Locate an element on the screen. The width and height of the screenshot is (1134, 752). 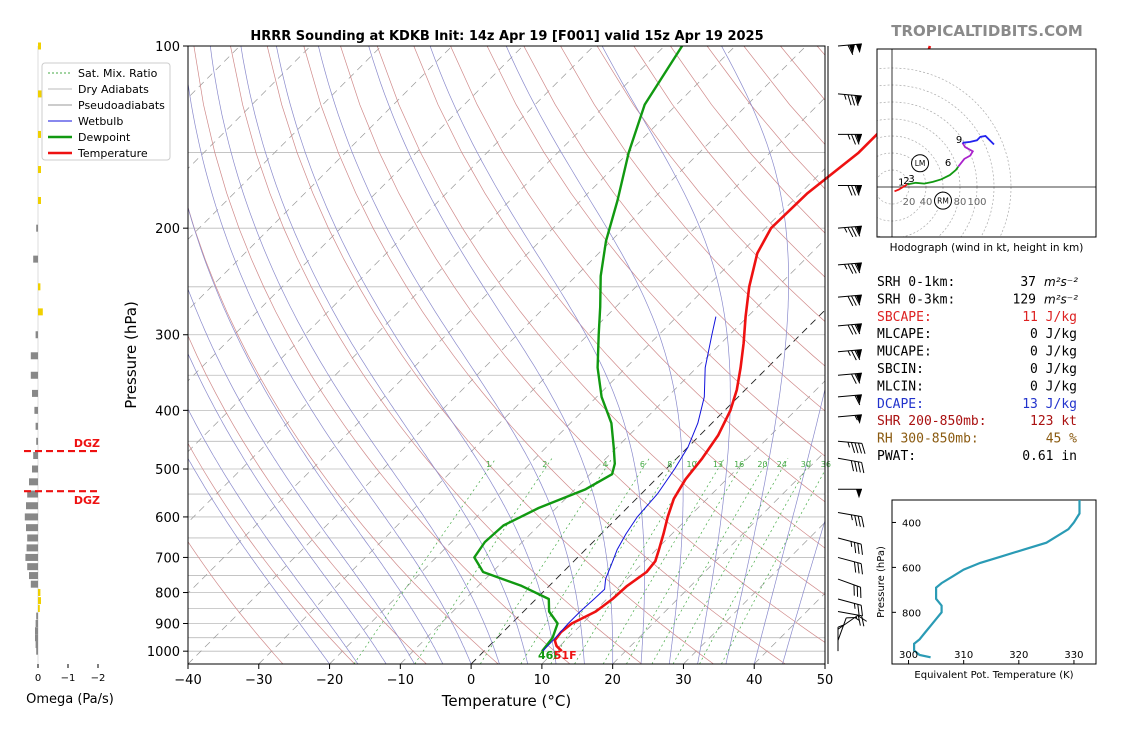
index-value: 0.61 in is located at coordinates (1049, 456).